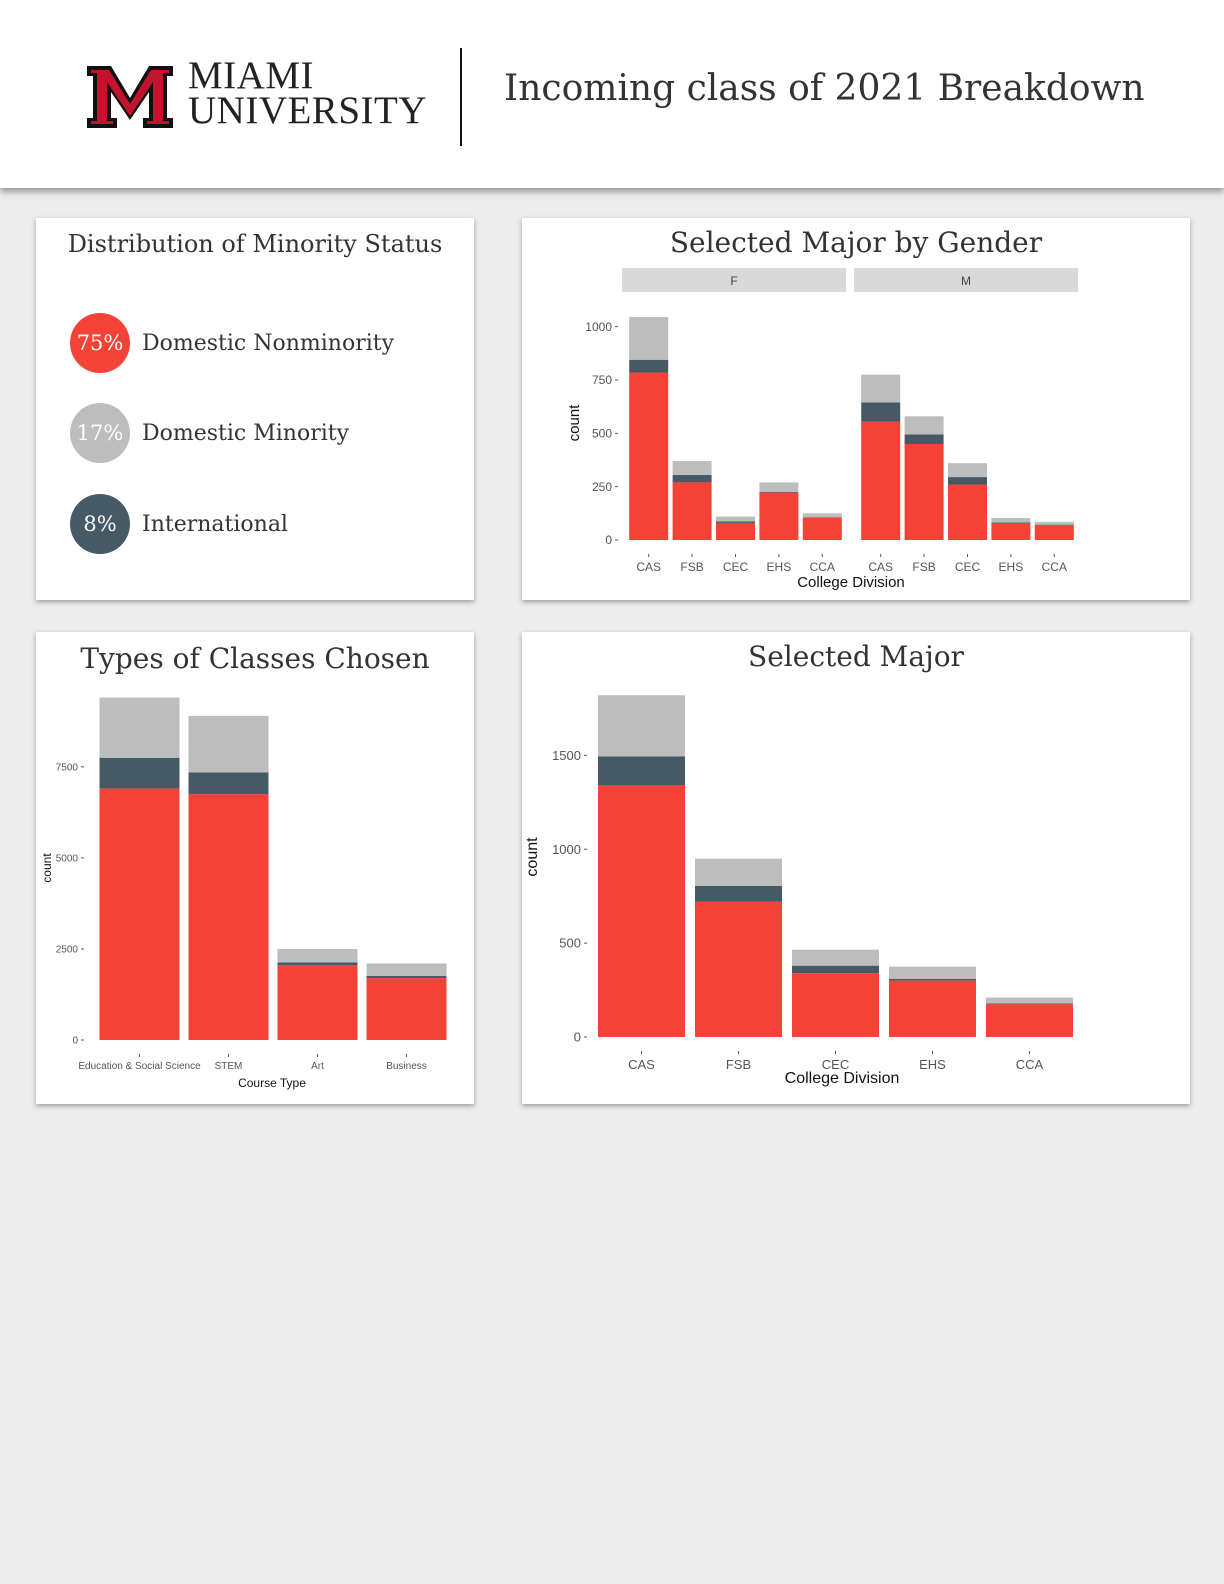 Image resolution: width=1224 pixels, height=1584 pixels. Describe the element at coordinates (272, 1083) in the screenshot. I see `classes-x-axis-label: Course Type` at that location.